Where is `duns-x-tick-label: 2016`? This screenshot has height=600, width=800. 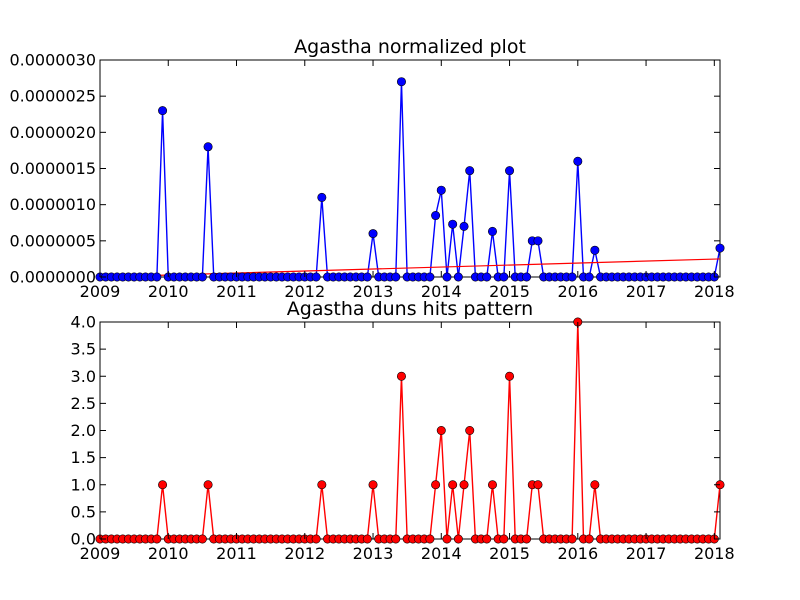
duns-x-tick-label: 2016 is located at coordinates (577, 553).